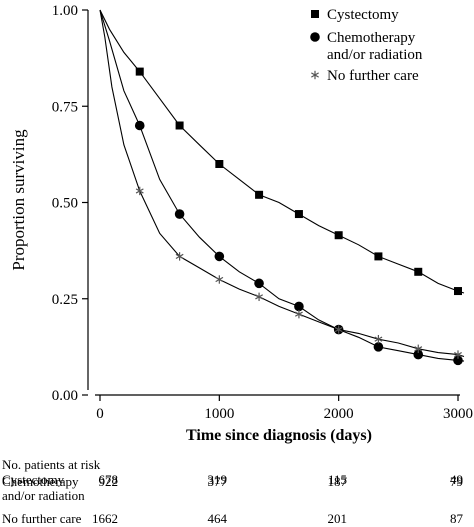 Image resolution: width=474 pixels, height=527 pixels. Describe the element at coordinates (65, 107) in the screenshot. I see `y-tick-label: 0.75` at that location.